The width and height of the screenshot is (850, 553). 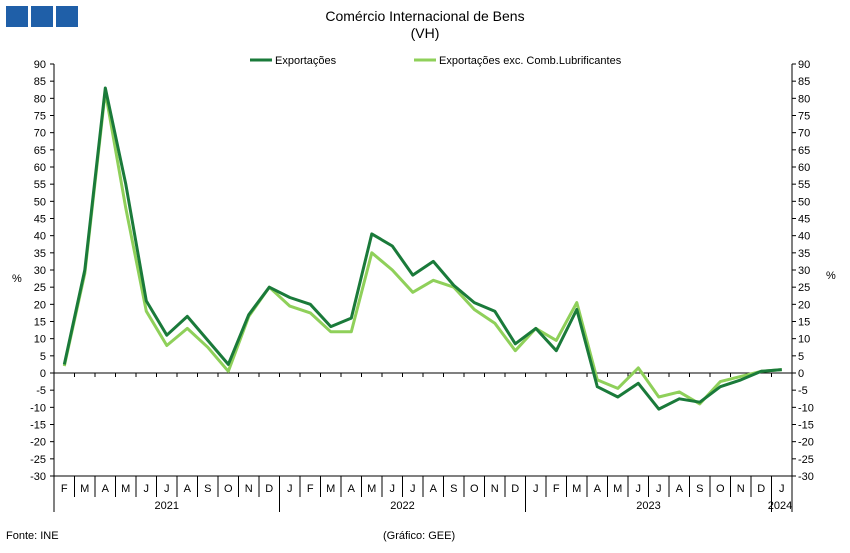 I want to click on y-tick-label-right: 90, so click(x=804, y=65).